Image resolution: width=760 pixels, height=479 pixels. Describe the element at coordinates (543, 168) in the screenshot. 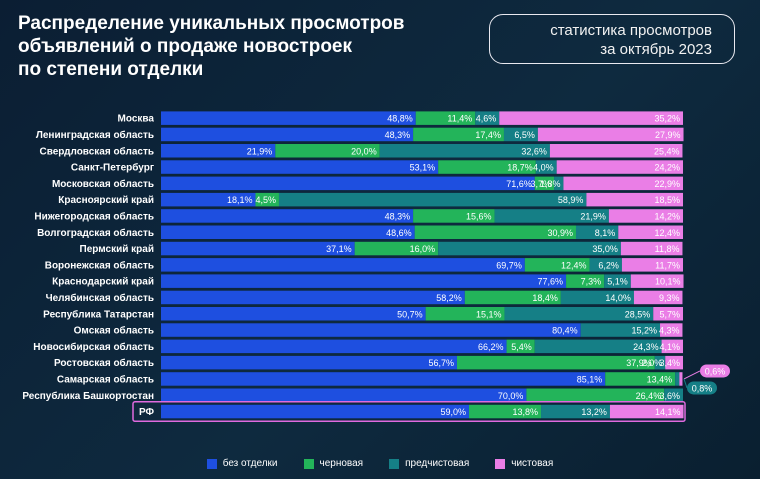

I see `data-label: 4,0%` at that location.